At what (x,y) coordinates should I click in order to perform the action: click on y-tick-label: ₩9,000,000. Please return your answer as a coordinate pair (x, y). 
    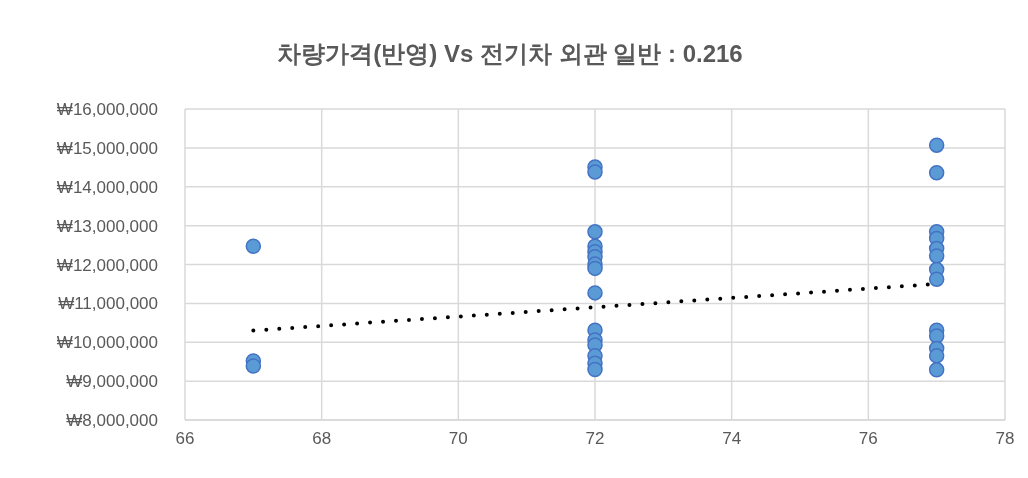
    Looking at the image, I should click on (112, 382).